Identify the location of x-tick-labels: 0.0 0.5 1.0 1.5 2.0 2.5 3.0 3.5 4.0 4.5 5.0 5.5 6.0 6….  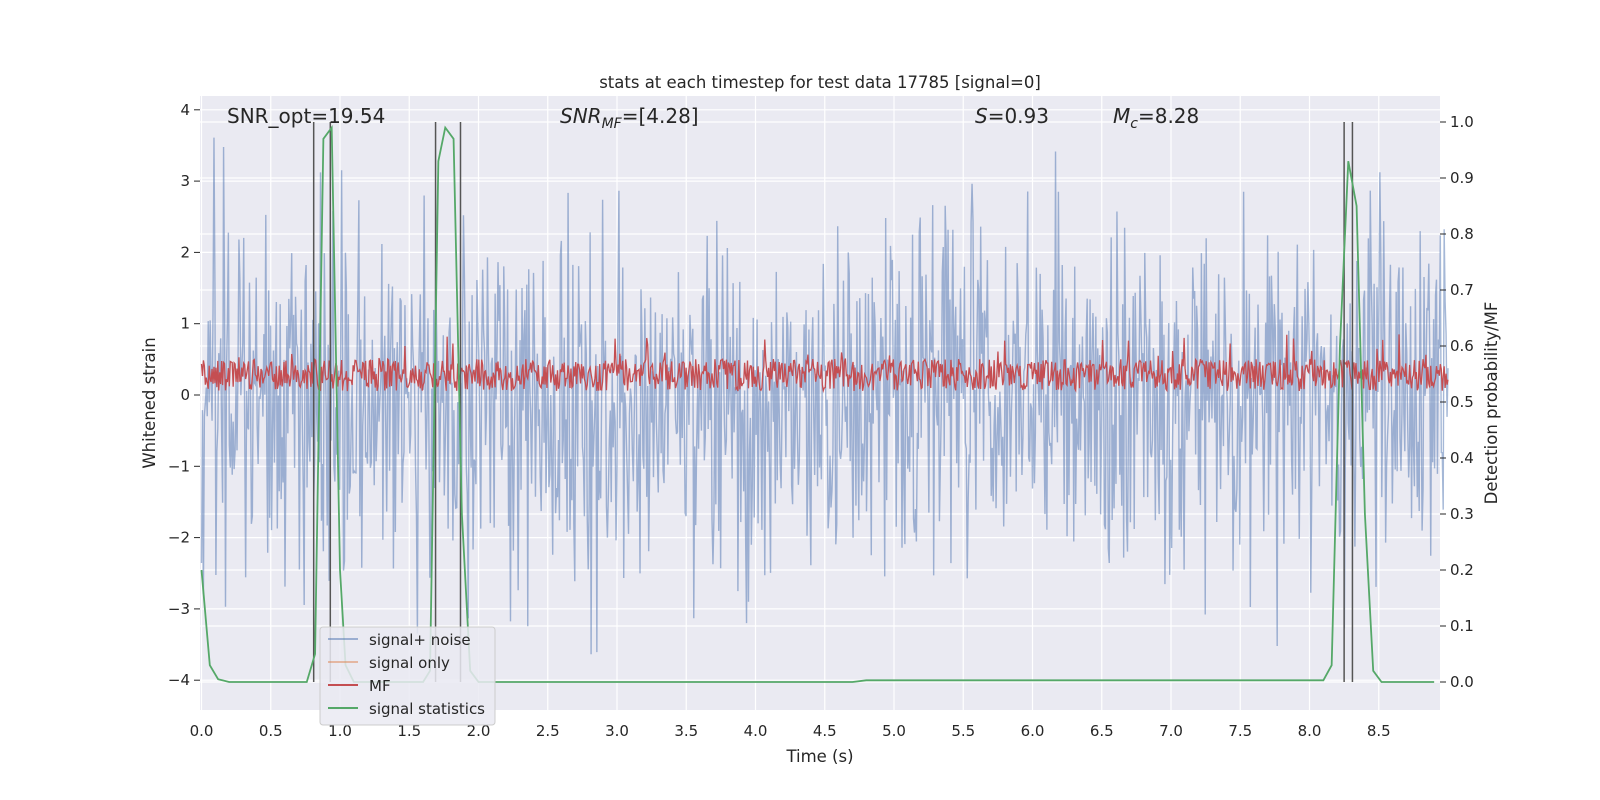
(790, 731).